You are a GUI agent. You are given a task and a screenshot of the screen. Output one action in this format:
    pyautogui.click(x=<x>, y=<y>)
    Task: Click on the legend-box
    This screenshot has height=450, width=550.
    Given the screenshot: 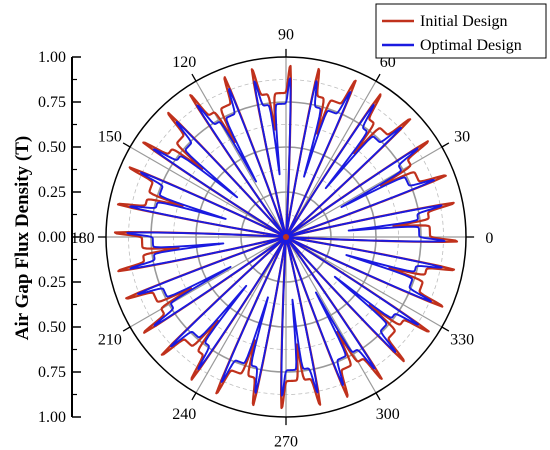 What is the action you would take?
    pyautogui.click(x=461, y=31)
    